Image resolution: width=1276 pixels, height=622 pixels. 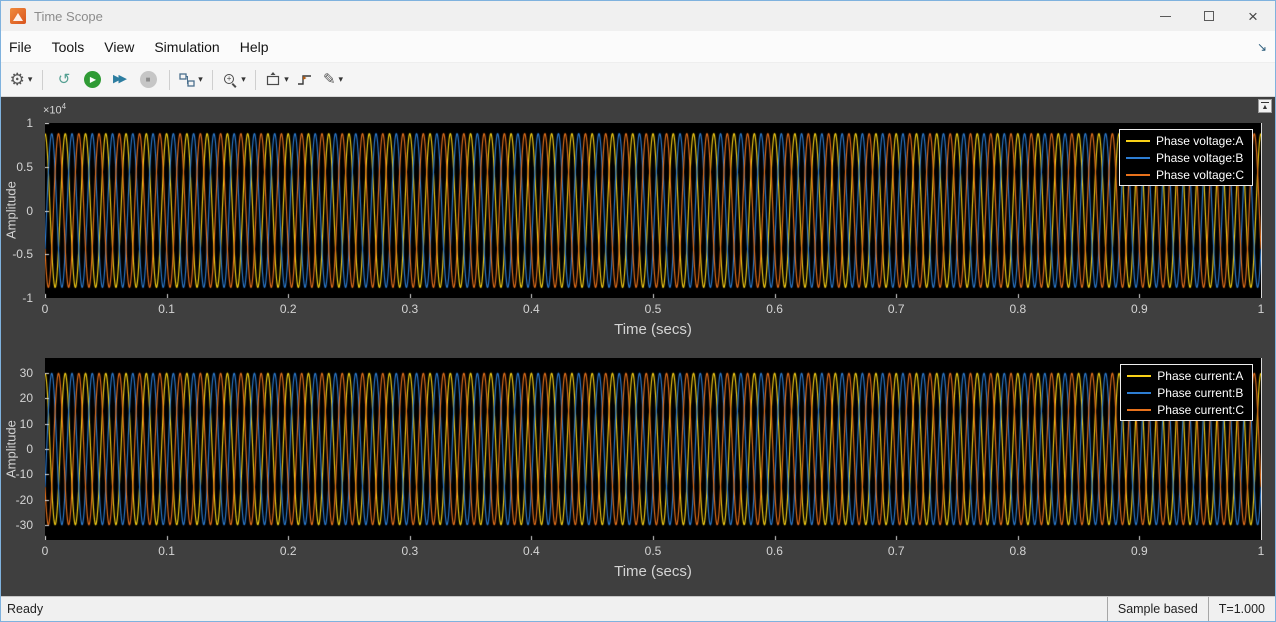 What do you see at coordinates (273, 79) in the screenshot?
I see `autoscale-icon` at bounding box center [273, 79].